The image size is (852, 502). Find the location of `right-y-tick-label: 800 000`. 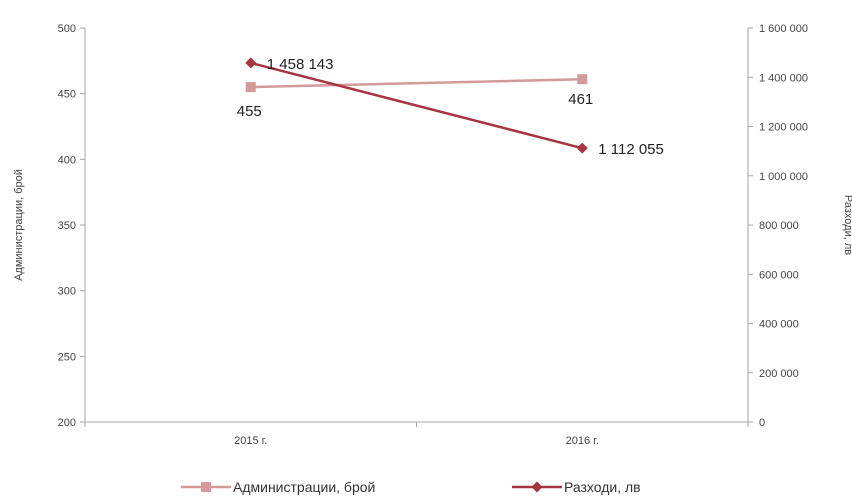

right-y-tick-label: 800 000 is located at coordinates (779, 226).